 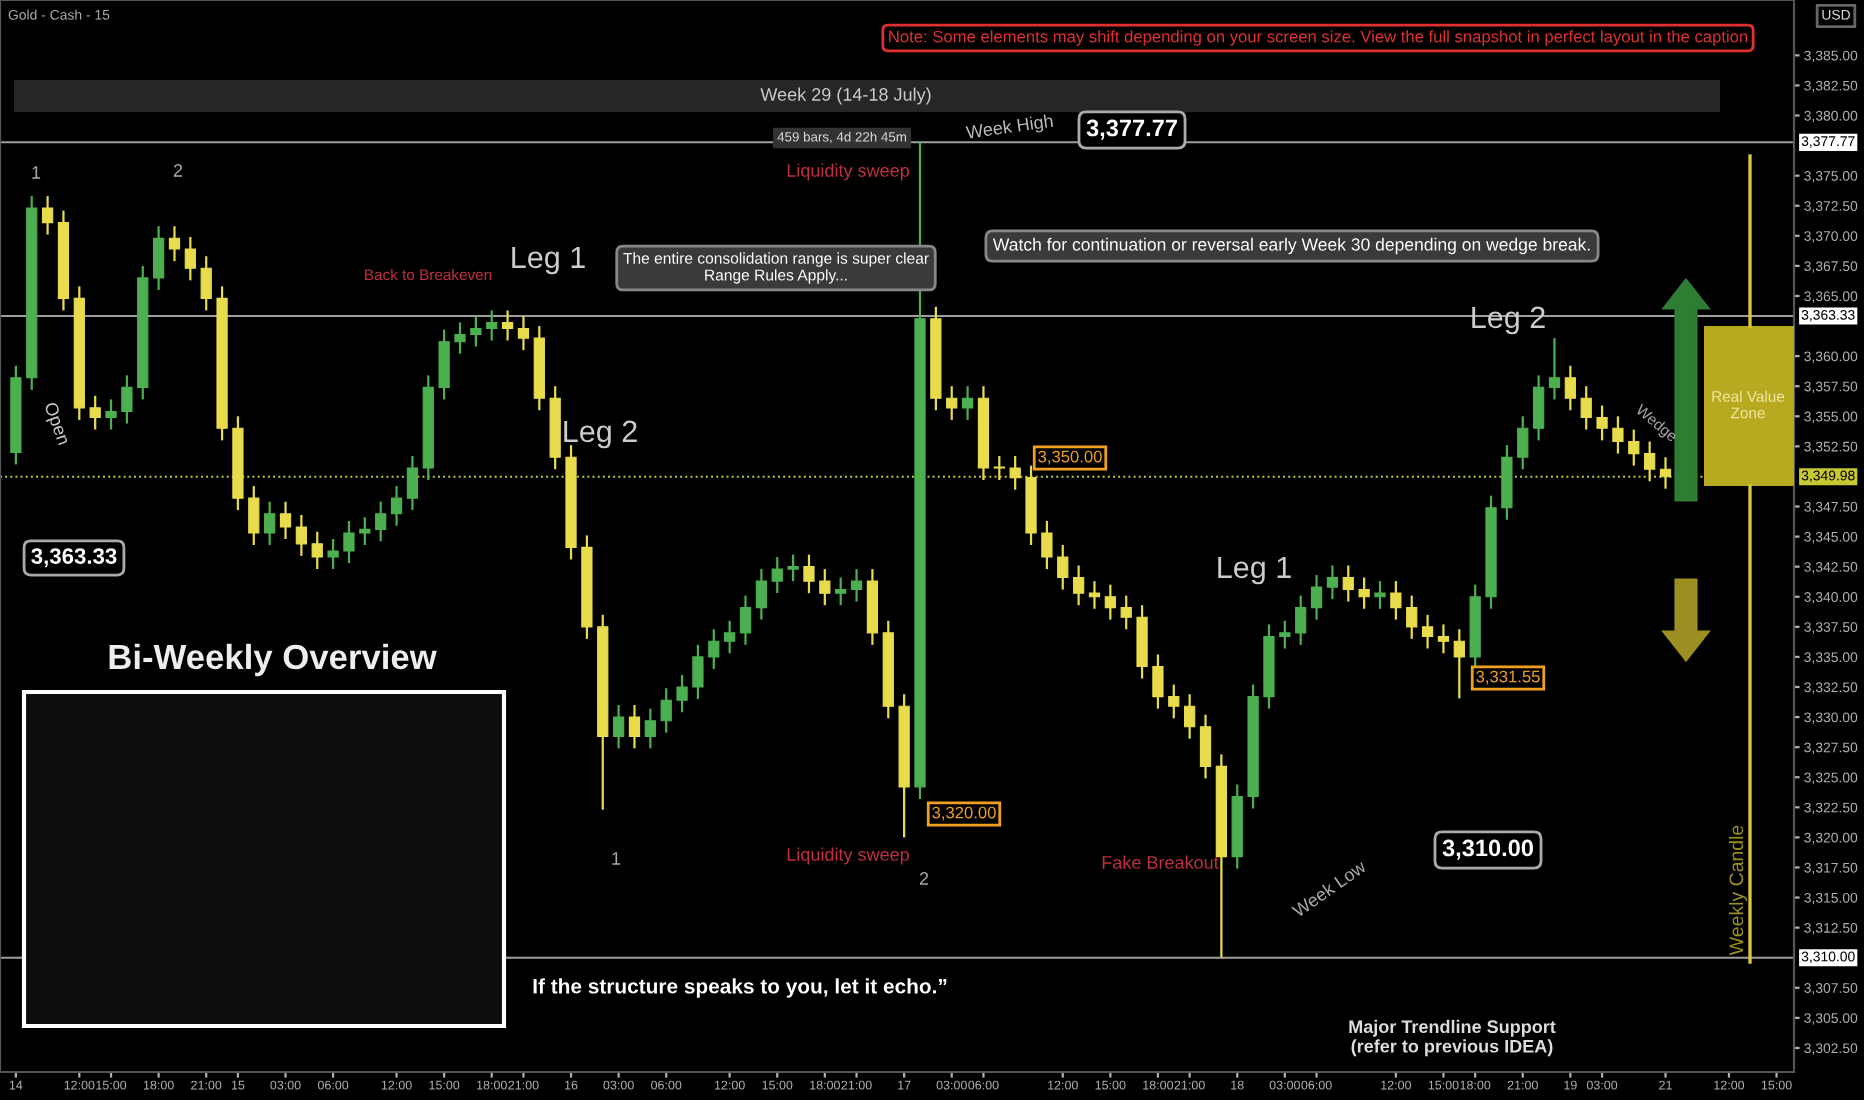 I want to click on annotation: 3,377.77, so click(x=1131, y=129).